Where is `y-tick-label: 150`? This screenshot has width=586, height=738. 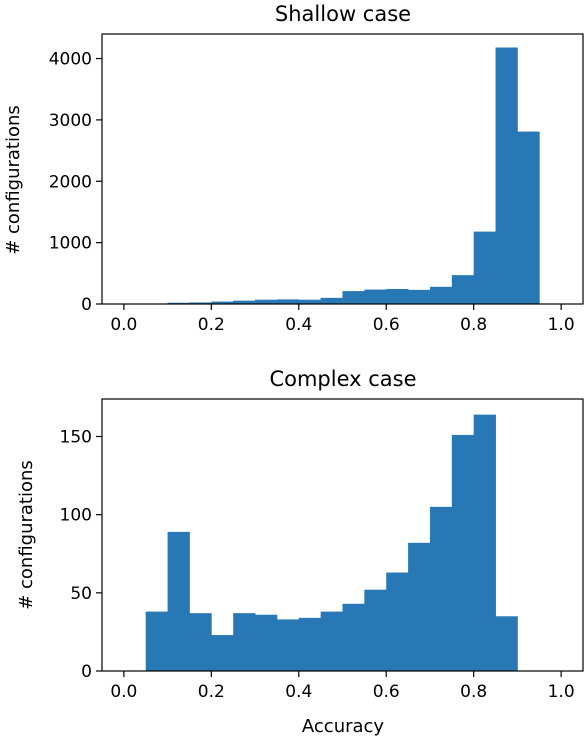 y-tick-label: 150 is located at coordinates (76, 438).